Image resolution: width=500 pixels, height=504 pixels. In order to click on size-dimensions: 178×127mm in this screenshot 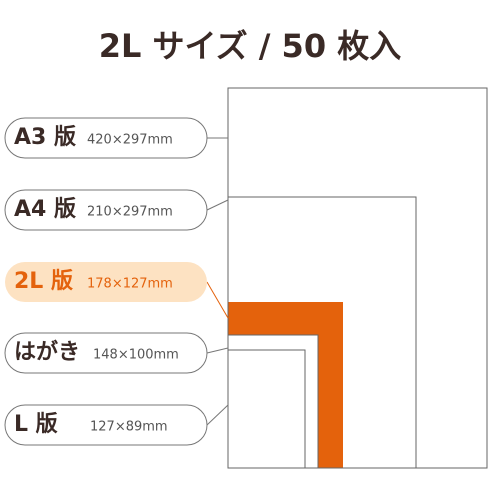, I will do `click(130, 284)`.